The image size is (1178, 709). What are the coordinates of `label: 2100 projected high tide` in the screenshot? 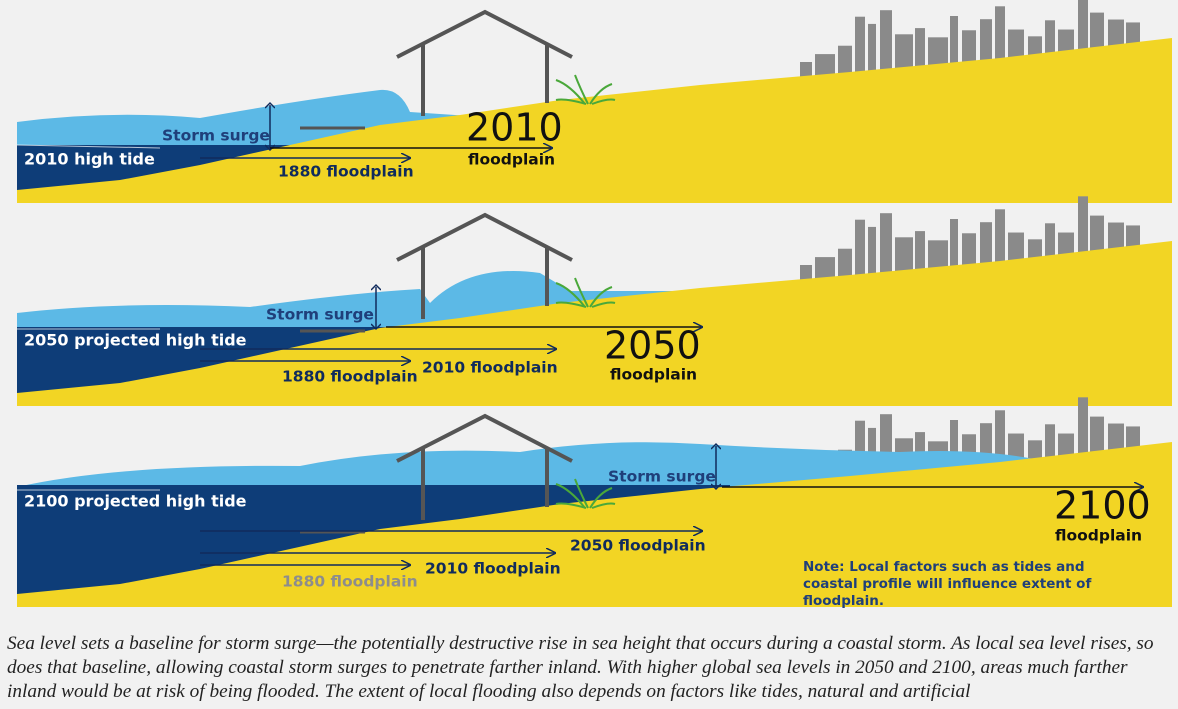 It's located at (135, 501).